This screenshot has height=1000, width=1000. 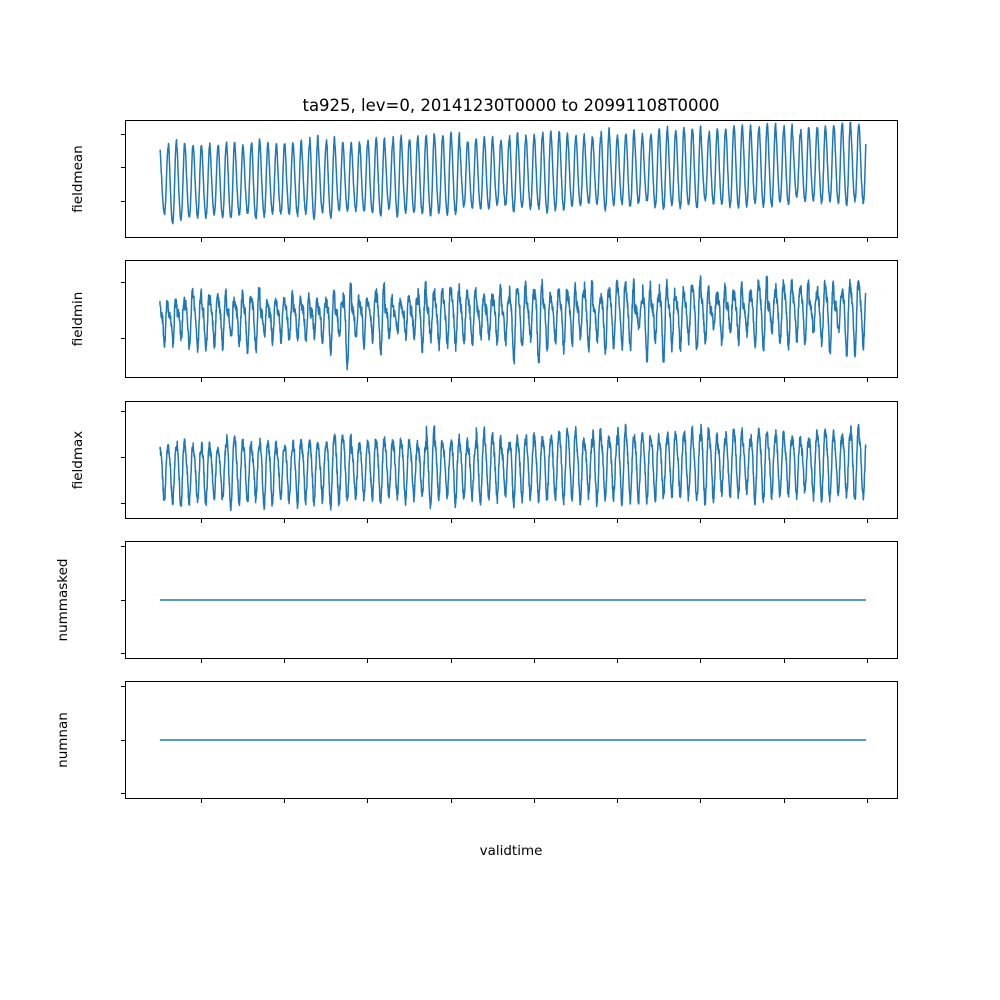 I want to click on line-chart-fieldmin, so click(x=511, y=319).